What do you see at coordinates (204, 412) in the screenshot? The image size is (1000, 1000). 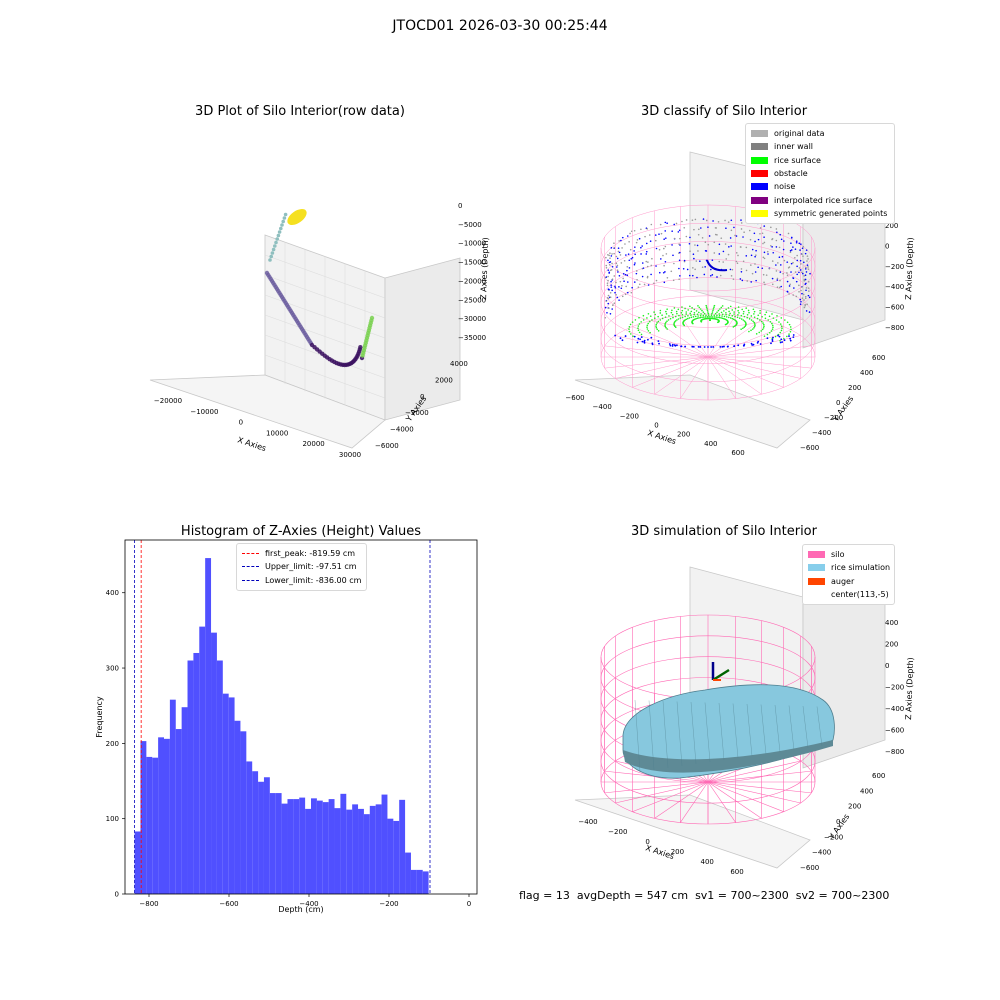 I see `axis-tick-label: −10000` at bounding box center [204, 412].